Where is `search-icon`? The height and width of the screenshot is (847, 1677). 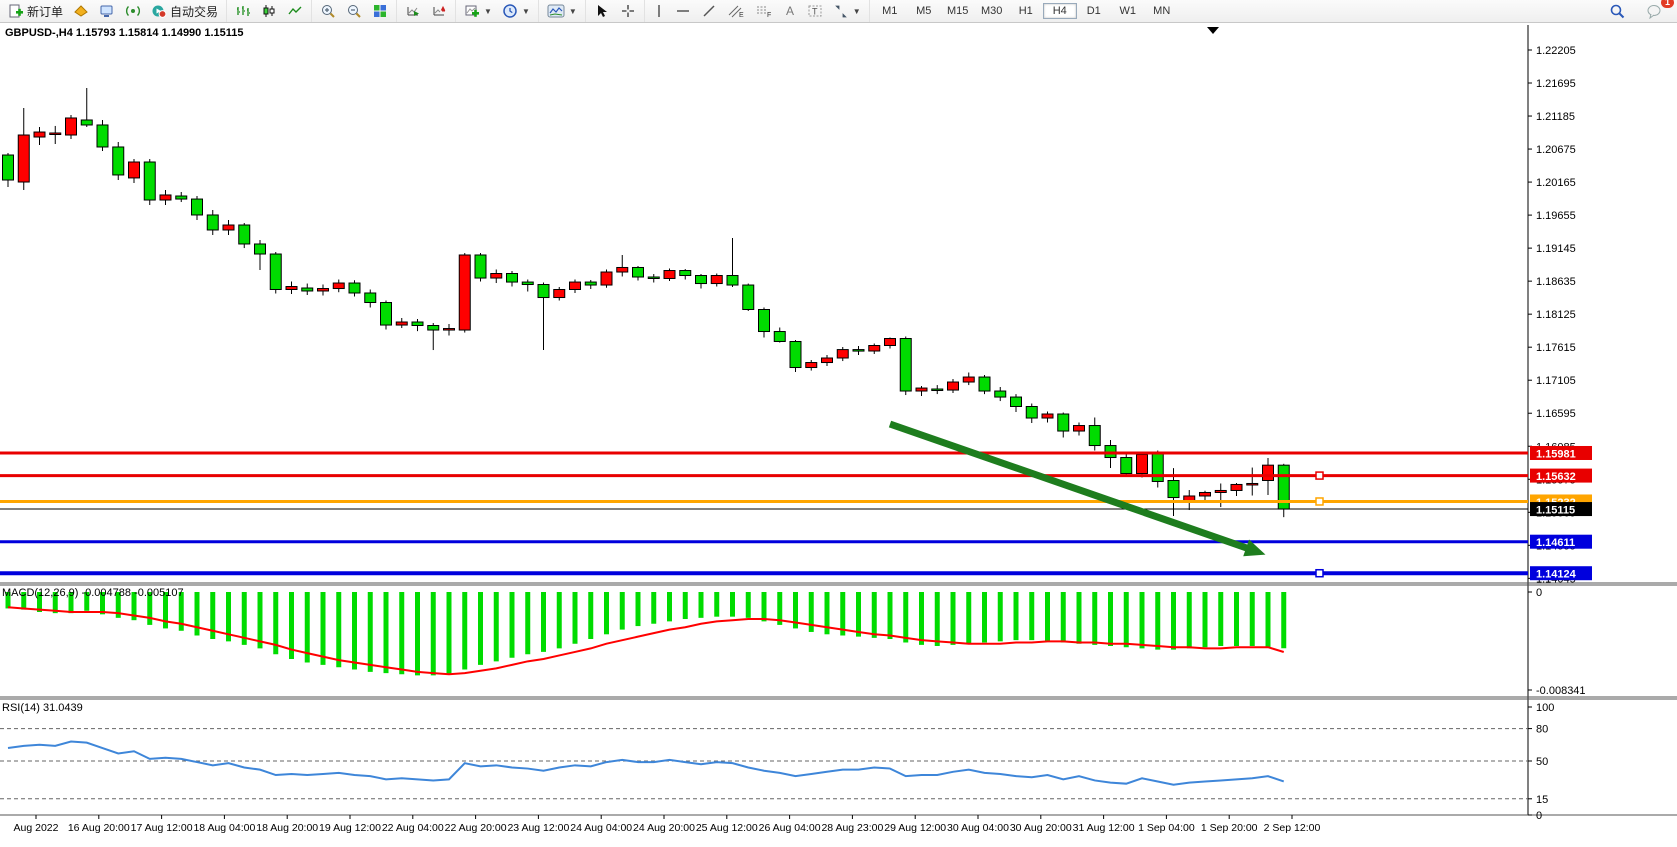 search-icon is located at coordinates (1617, 11).